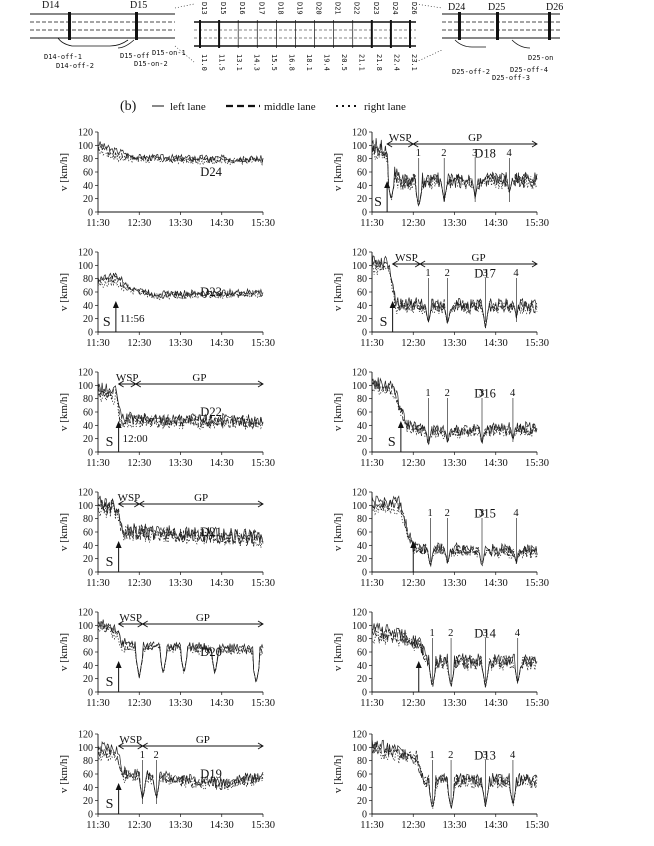 Image resolution: width=654 pixels, height=846 pixels. I want to click on wsp-label: WSP, so click(130, 618).